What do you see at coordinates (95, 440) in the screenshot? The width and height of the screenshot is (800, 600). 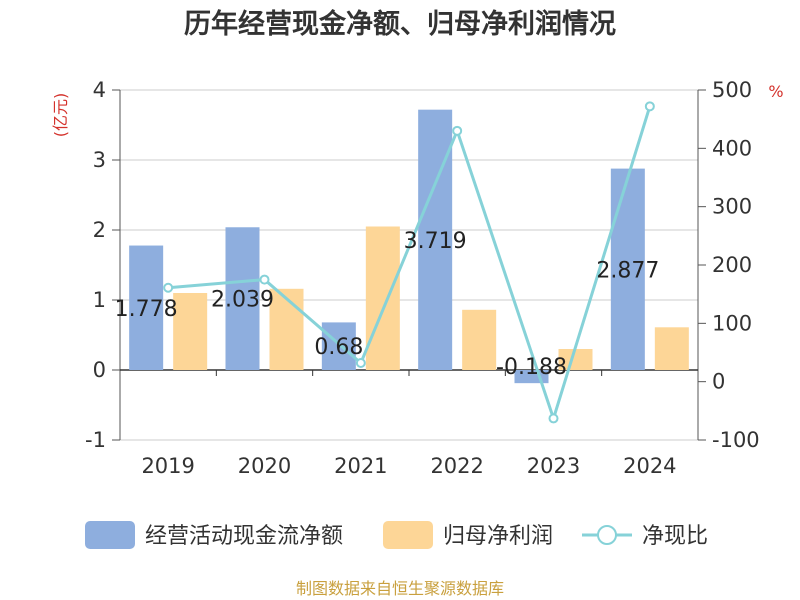 I see `y-left-tick-label: -1` at bounding box center [95, 440].